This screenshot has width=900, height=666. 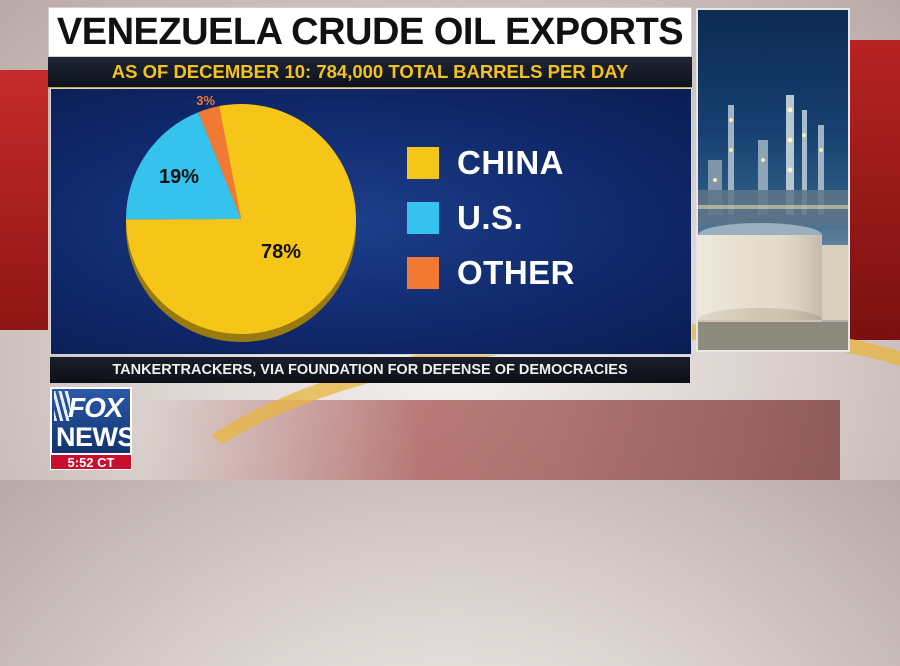 I want to click on pie-chart: 78% 19% 3%, so click(x=241, y=217).